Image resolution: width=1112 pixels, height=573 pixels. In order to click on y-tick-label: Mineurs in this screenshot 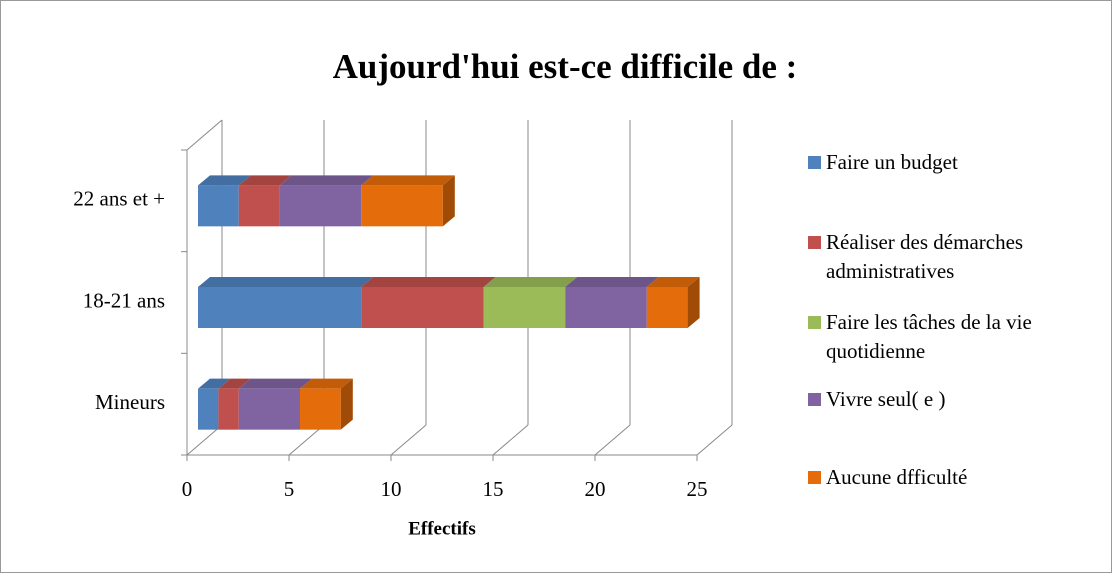, I will do `click(130, 402)`.